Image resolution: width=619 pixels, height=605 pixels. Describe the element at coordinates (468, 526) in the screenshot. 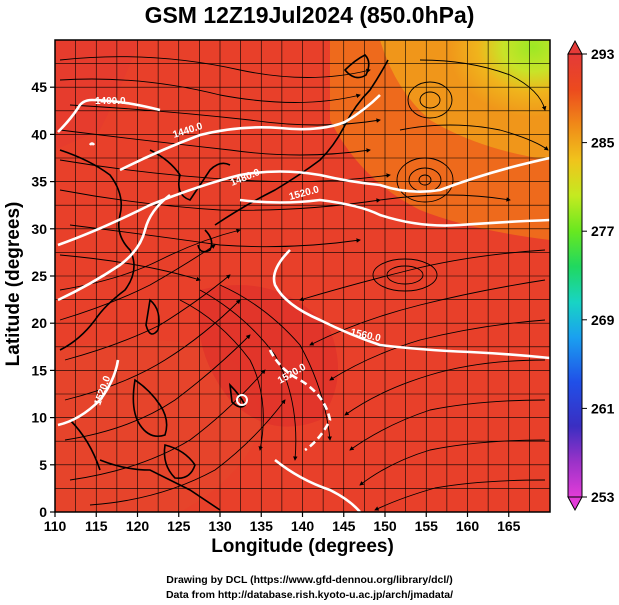

I see `x-tick-label: 160` at that location.